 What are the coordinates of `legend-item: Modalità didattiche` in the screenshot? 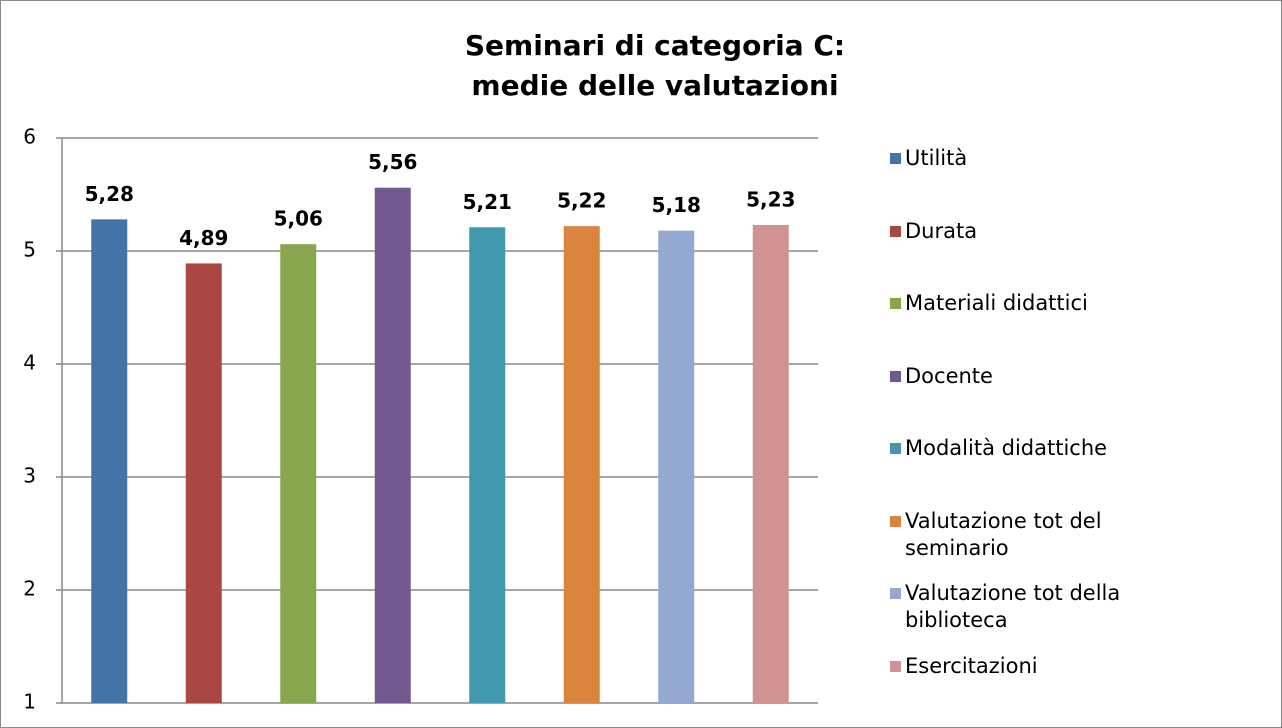 It's located at (1040, 448).